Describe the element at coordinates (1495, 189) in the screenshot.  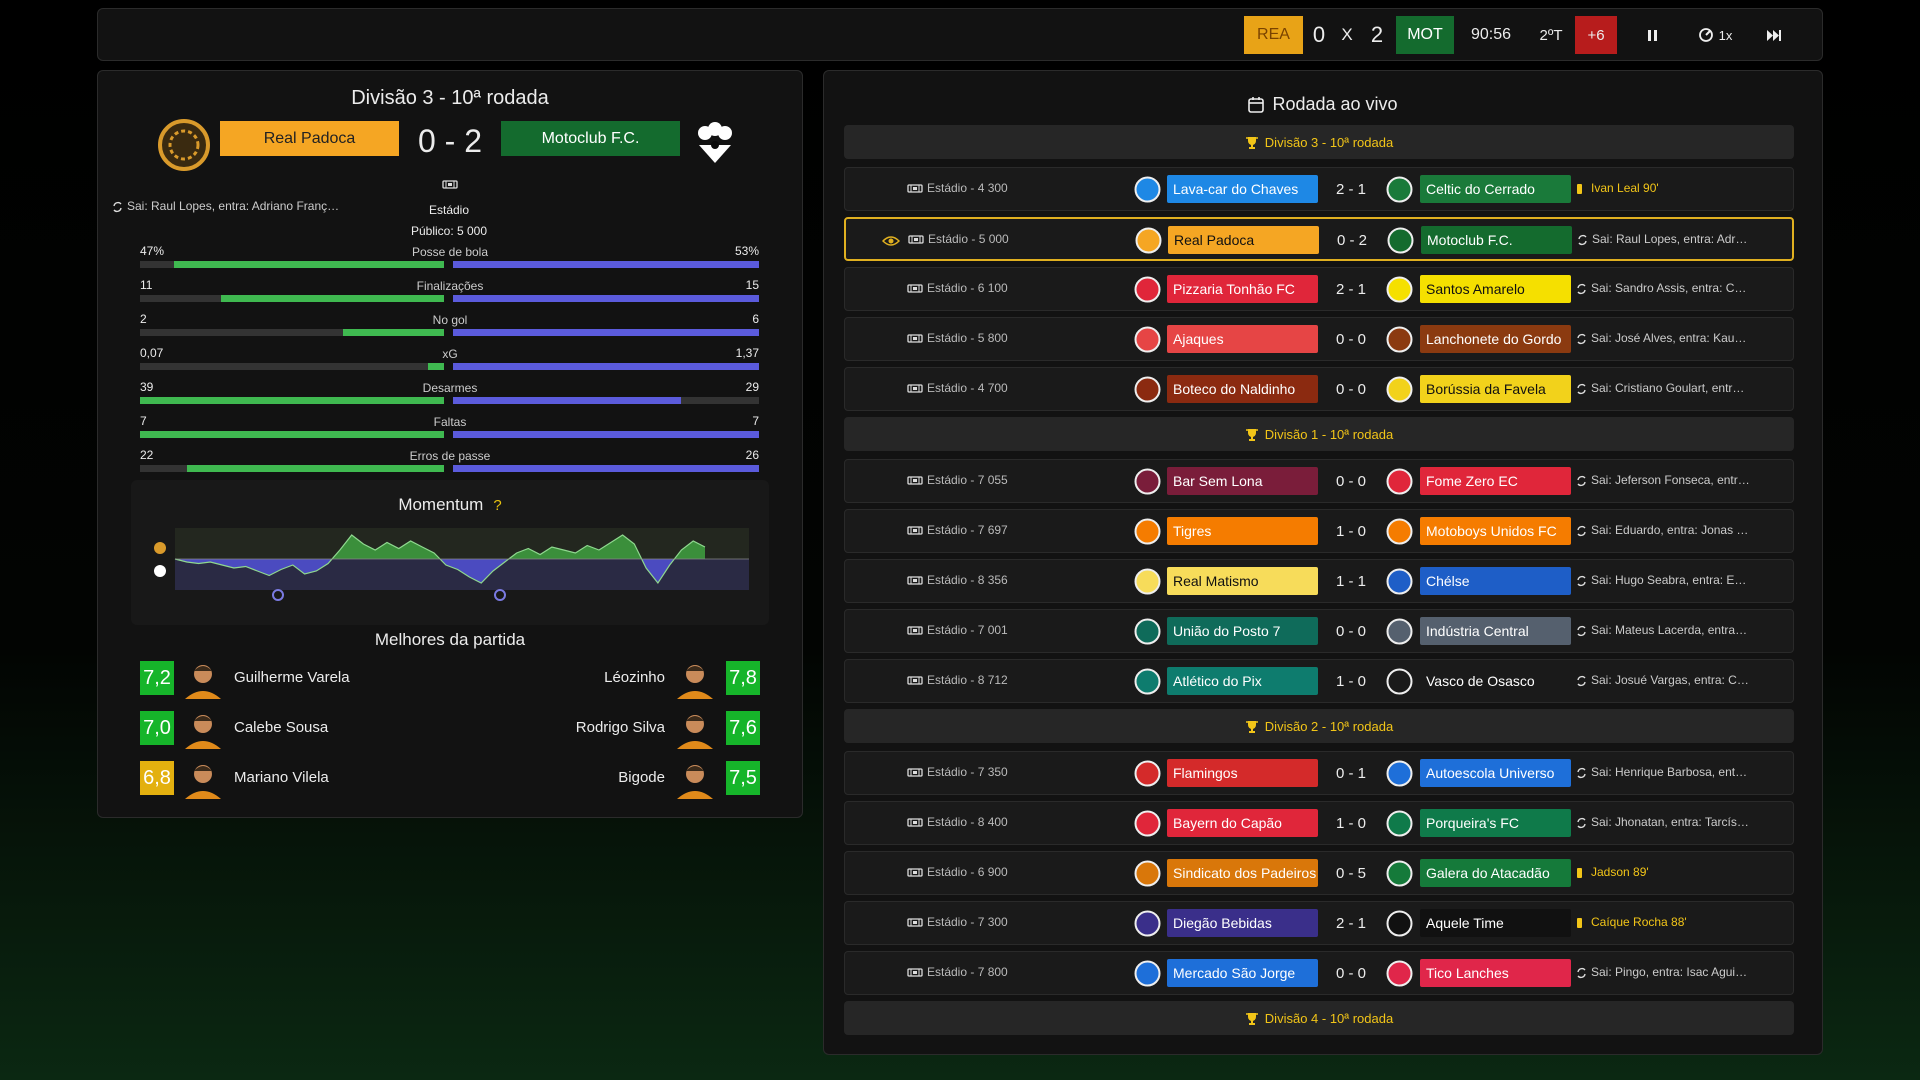
I see `away-team-chip: Celtic do Cerrado` at that location.